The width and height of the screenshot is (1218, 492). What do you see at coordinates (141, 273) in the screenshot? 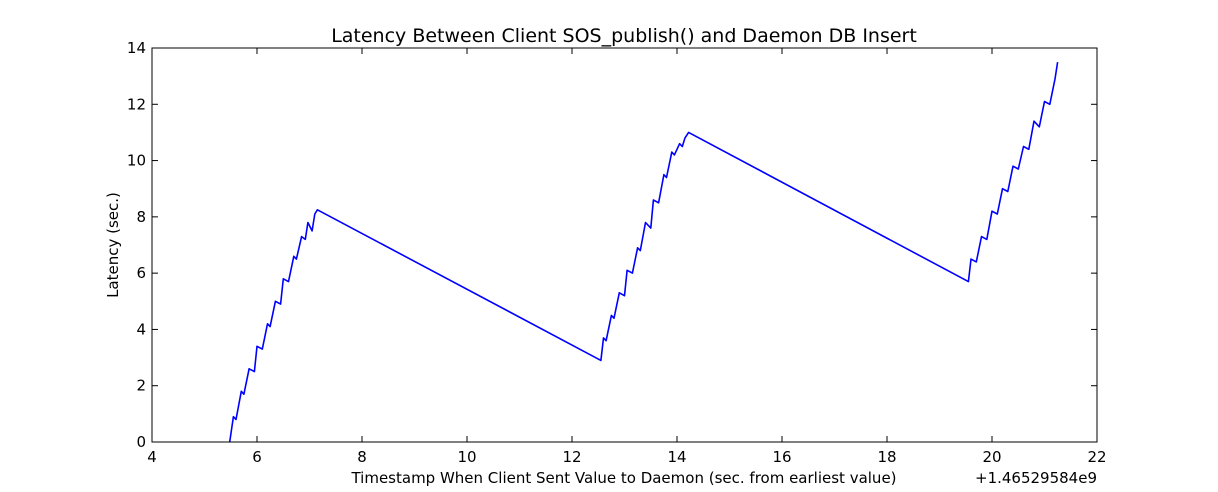
I see `y-tick-label: 6` at bounding box center [141, 273].